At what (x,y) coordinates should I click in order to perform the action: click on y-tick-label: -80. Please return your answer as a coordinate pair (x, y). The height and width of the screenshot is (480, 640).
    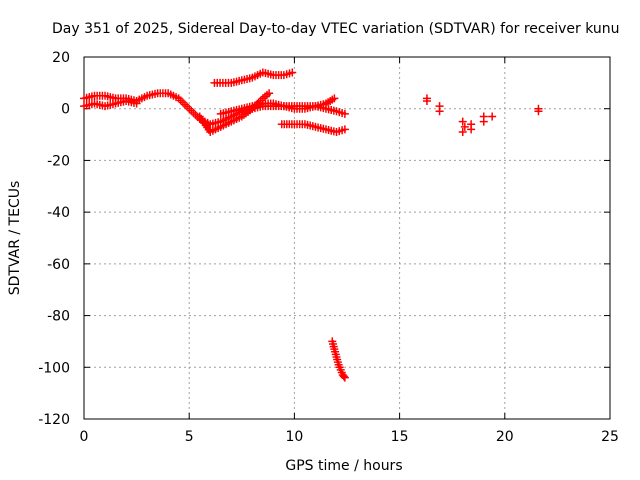
    Looking at the image, I should click on (58, 317).